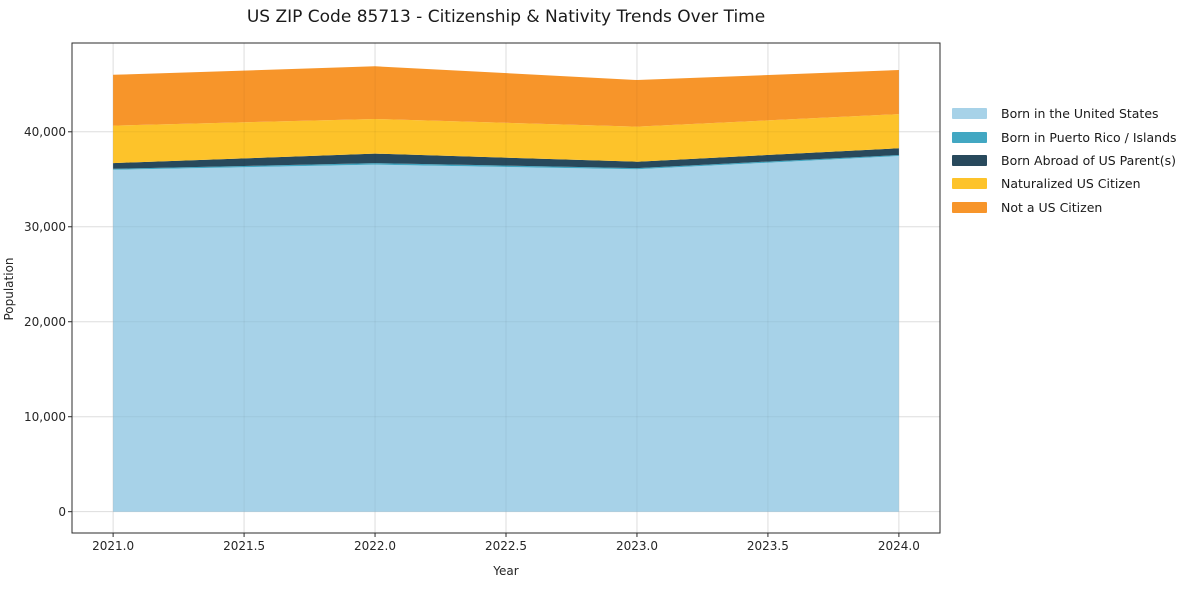 This screenshot has height=590, width=1189. What do you see at coordinates (637, 546) in the screenshot?
I see `x-tick-label: 2023.0` at bounding box center [637, 546].